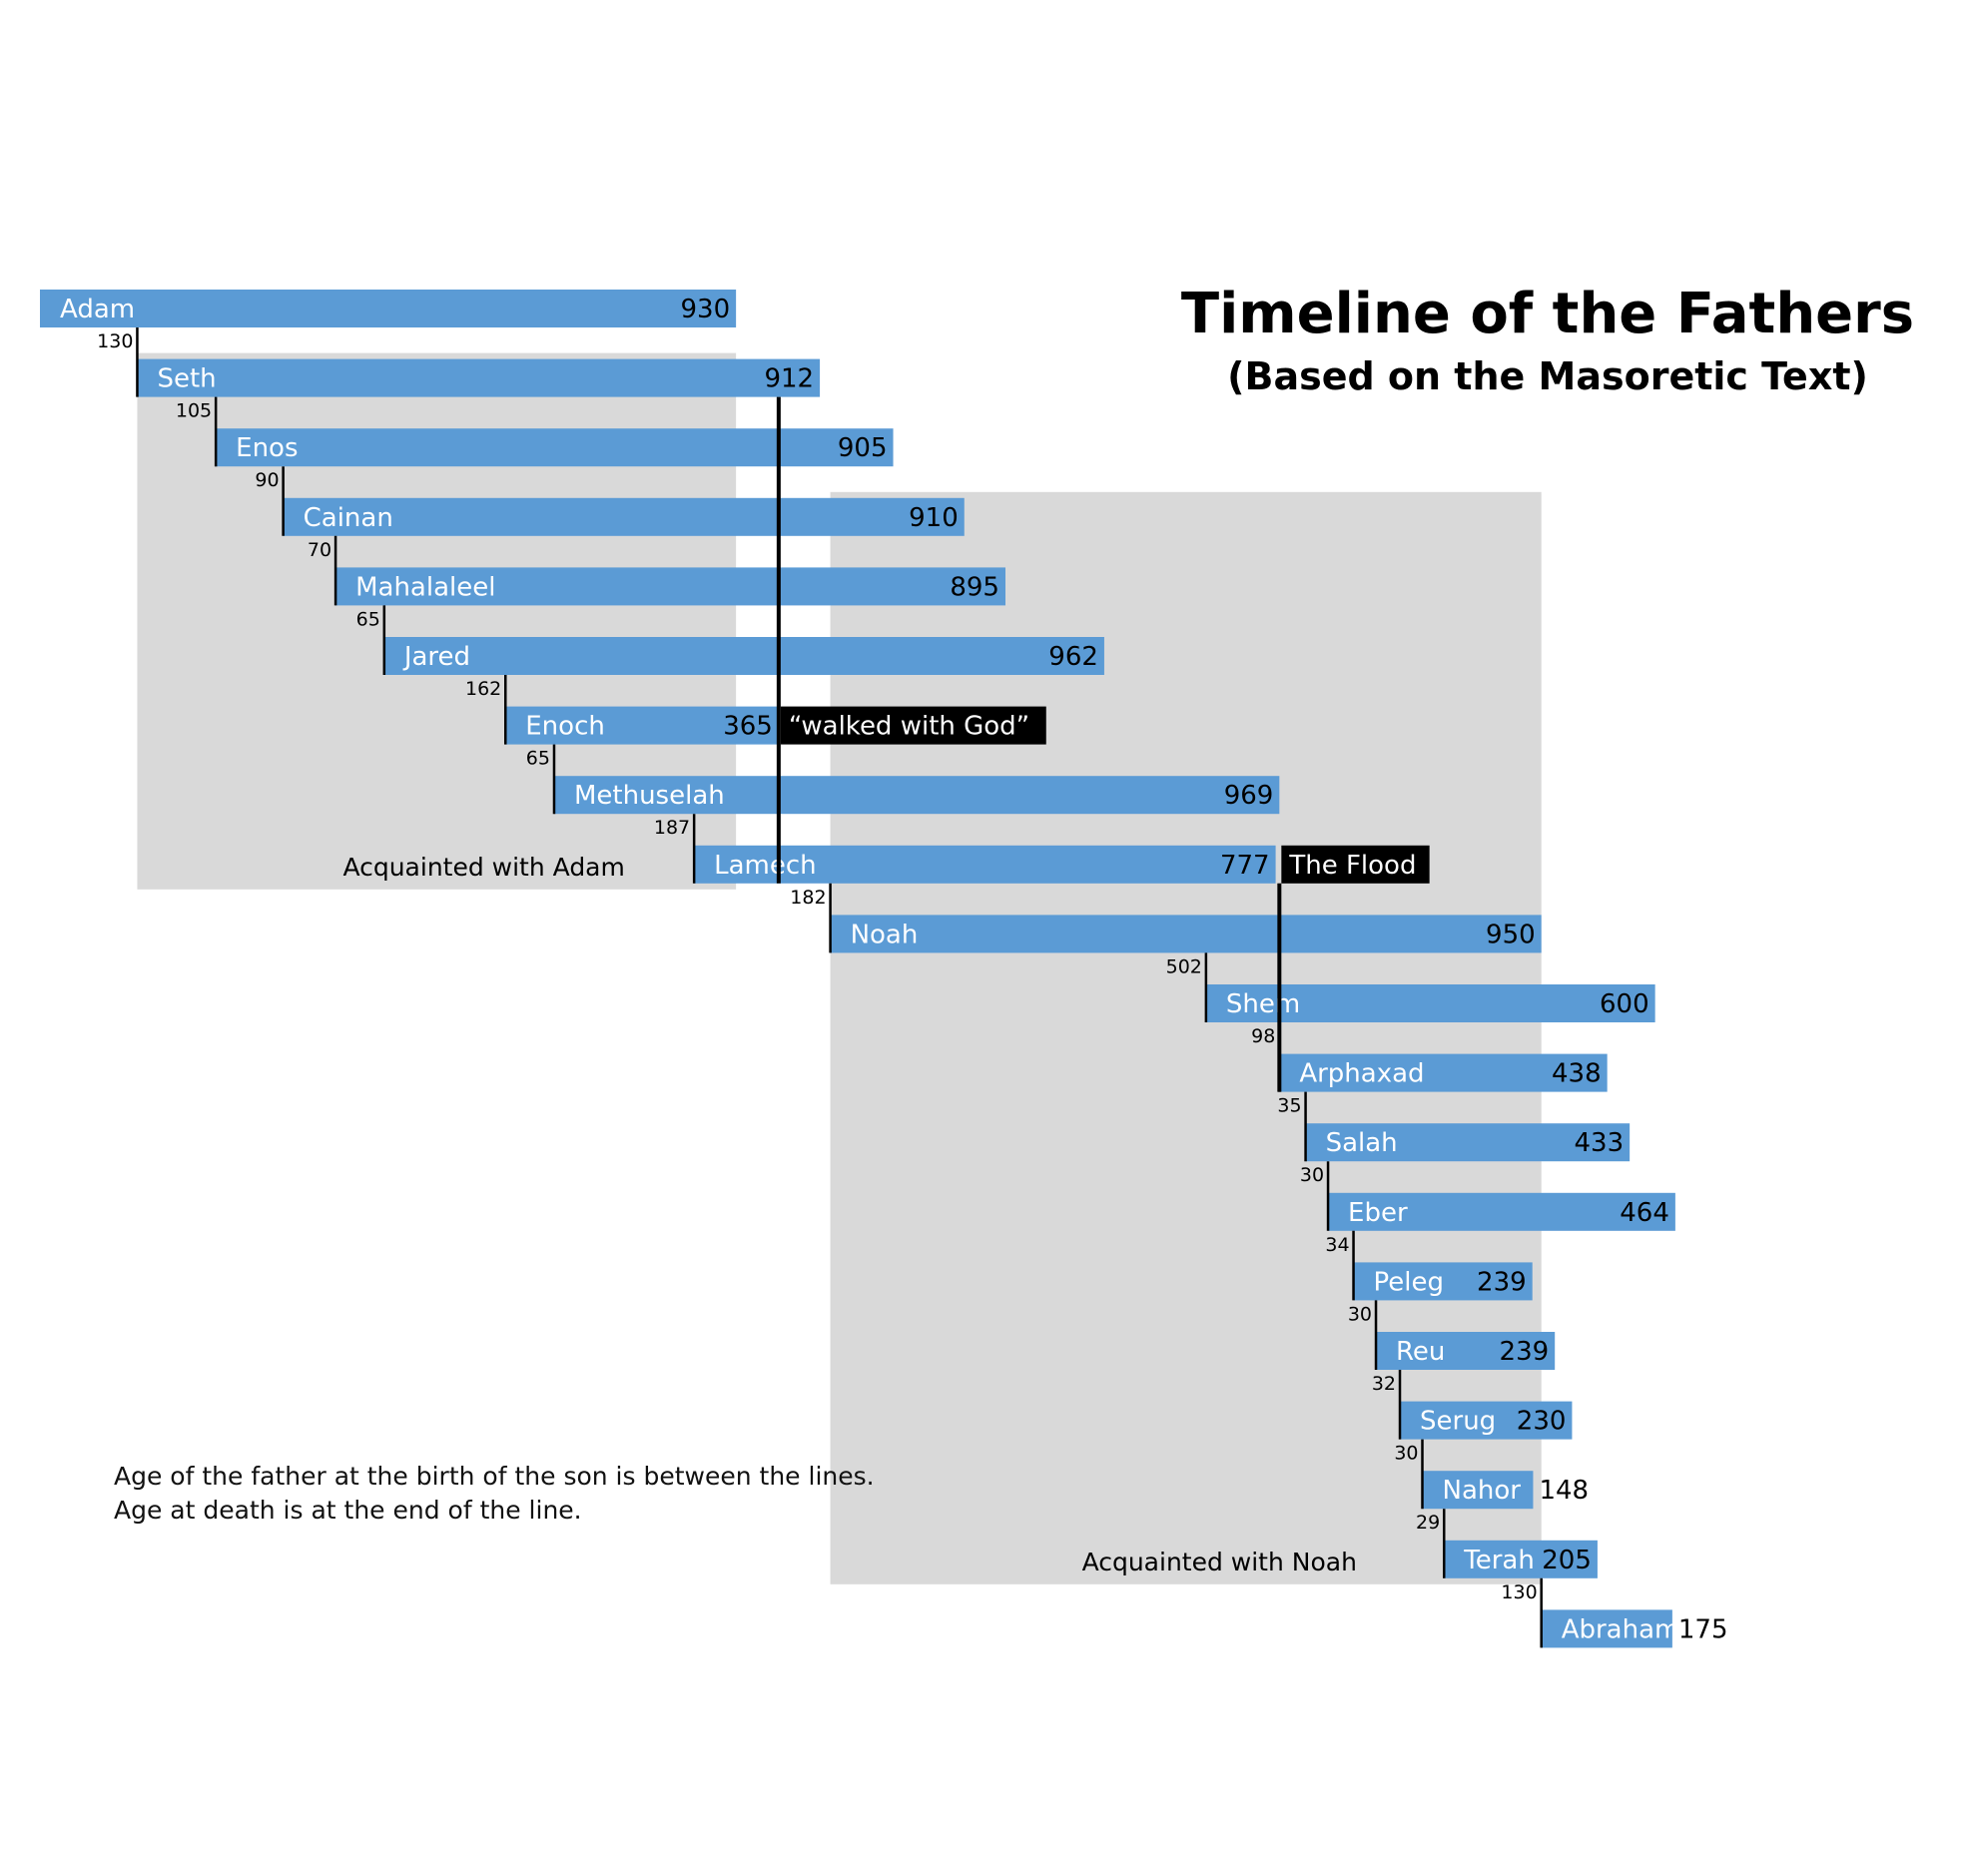  Describe the element at coordinates (194, 411) in the screenshot. I see `father-age-label-2: 105` at that location.